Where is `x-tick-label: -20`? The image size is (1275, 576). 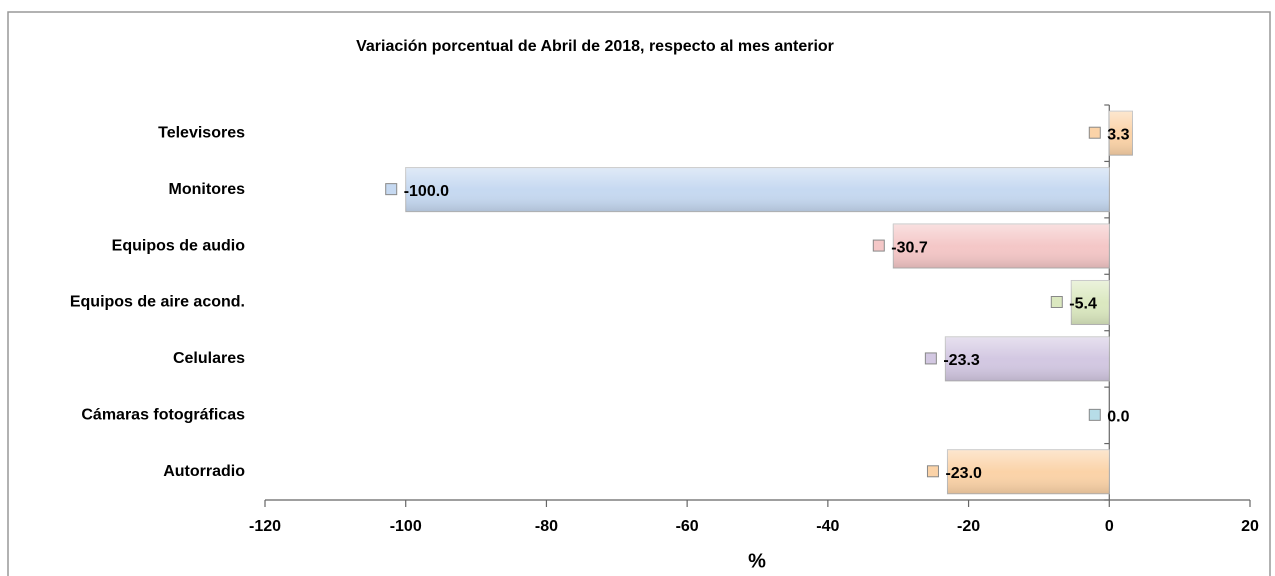
x-tick-label: -20 is located at coordinates (968, 526).